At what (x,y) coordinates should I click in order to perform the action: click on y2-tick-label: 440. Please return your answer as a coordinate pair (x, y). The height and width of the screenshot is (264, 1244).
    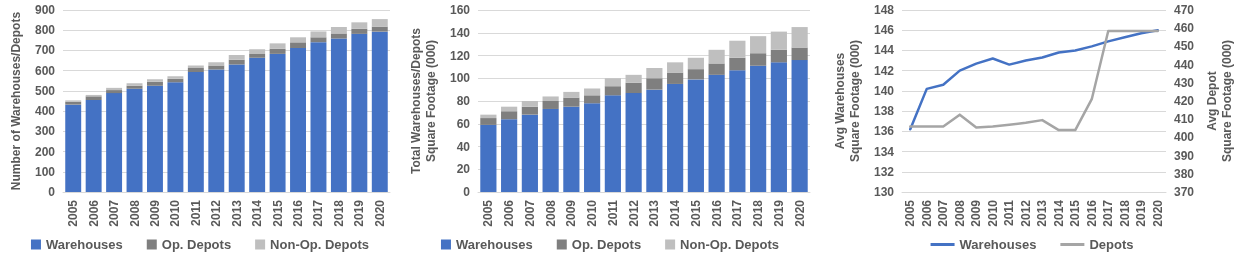
    Looking at the image, I should click on (1184, 64).